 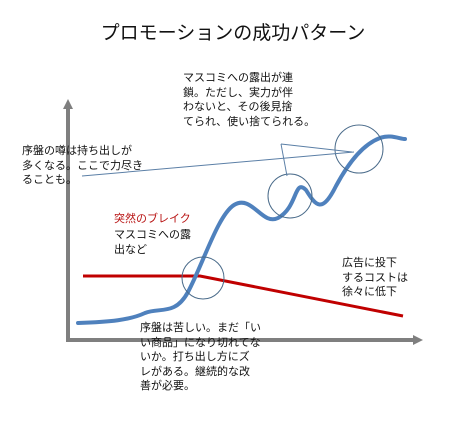 I want to click on annotation-breakout-title: 突然のブレイク, so click(x=152, y=218).